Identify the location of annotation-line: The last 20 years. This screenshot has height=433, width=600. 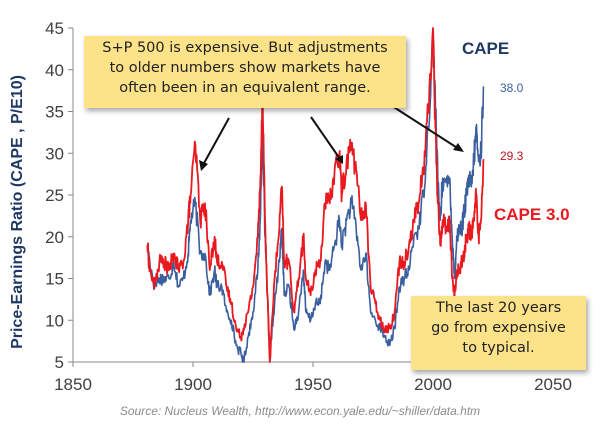
(498, 308).